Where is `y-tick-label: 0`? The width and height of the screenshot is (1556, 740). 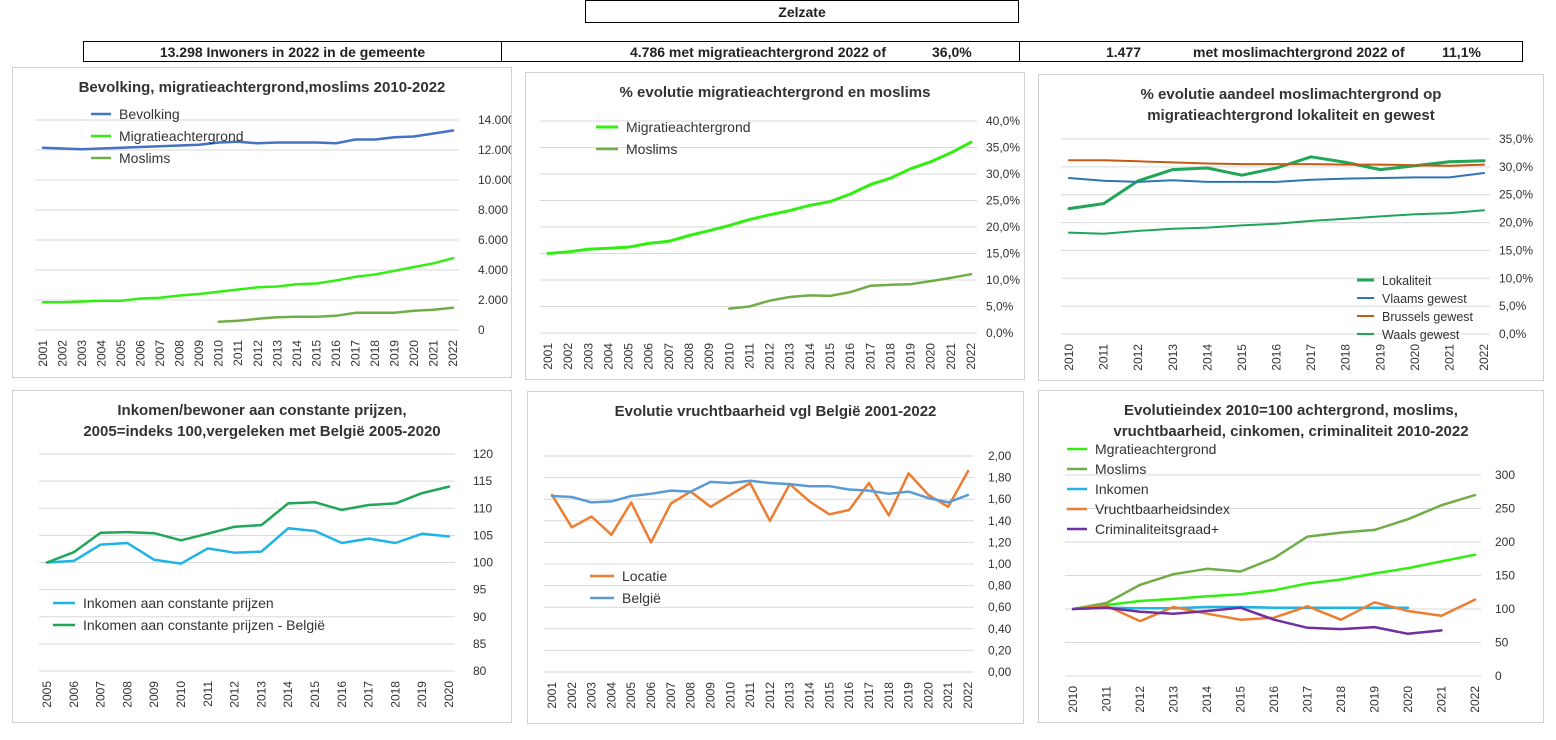
y-tick-label: 0 is located at coordinates (1498, 676).